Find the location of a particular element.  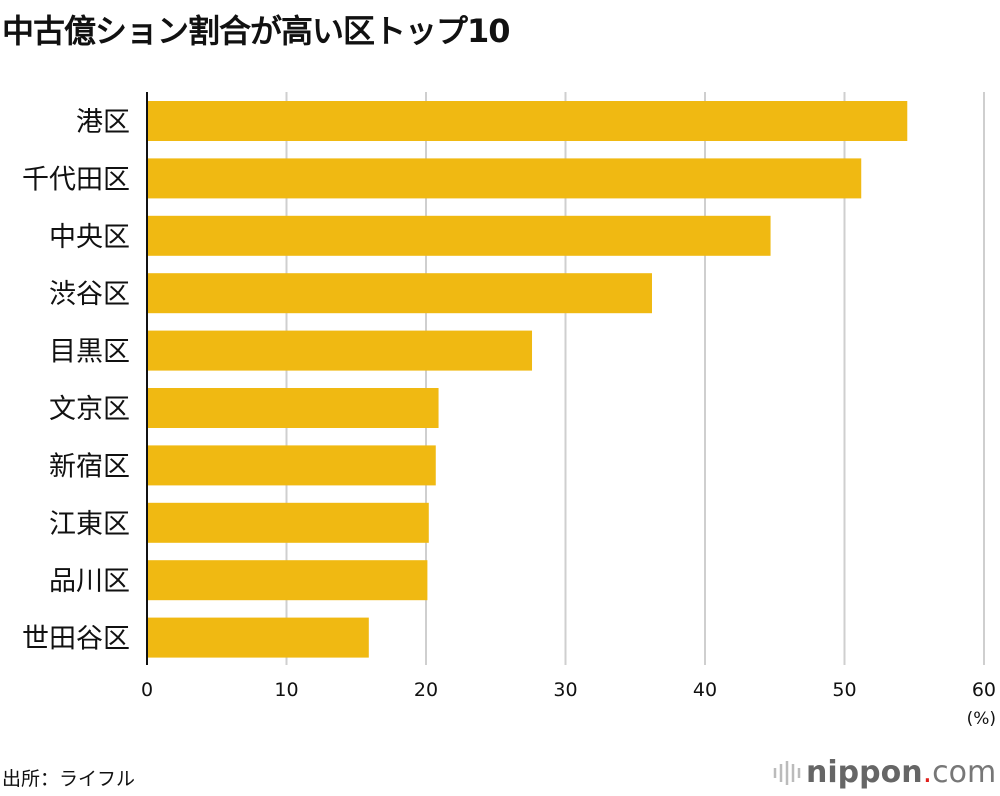

sound-wave-icon is located at coordinates (787, 773).